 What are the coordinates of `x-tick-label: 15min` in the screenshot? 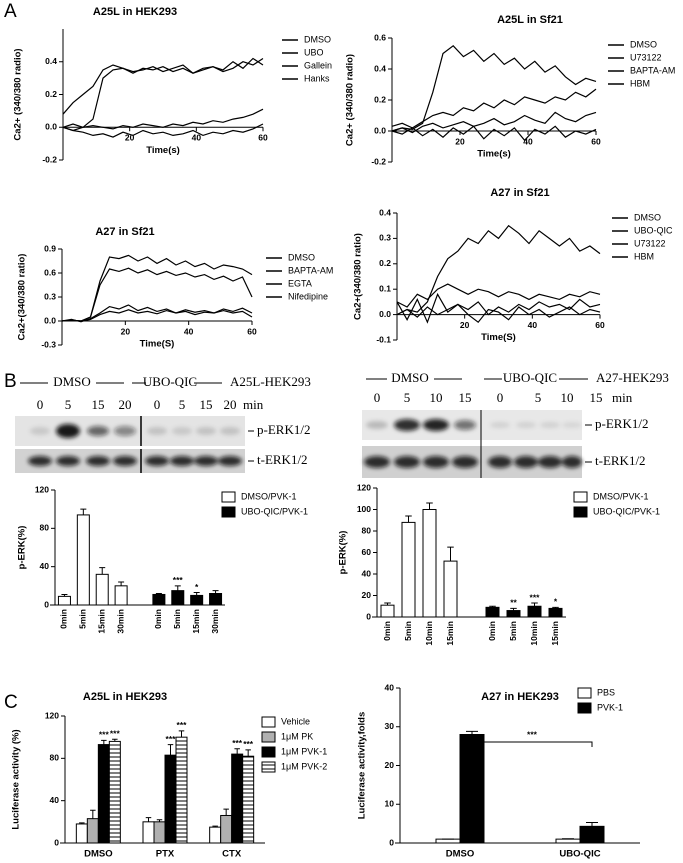 It's located at (555, 633).